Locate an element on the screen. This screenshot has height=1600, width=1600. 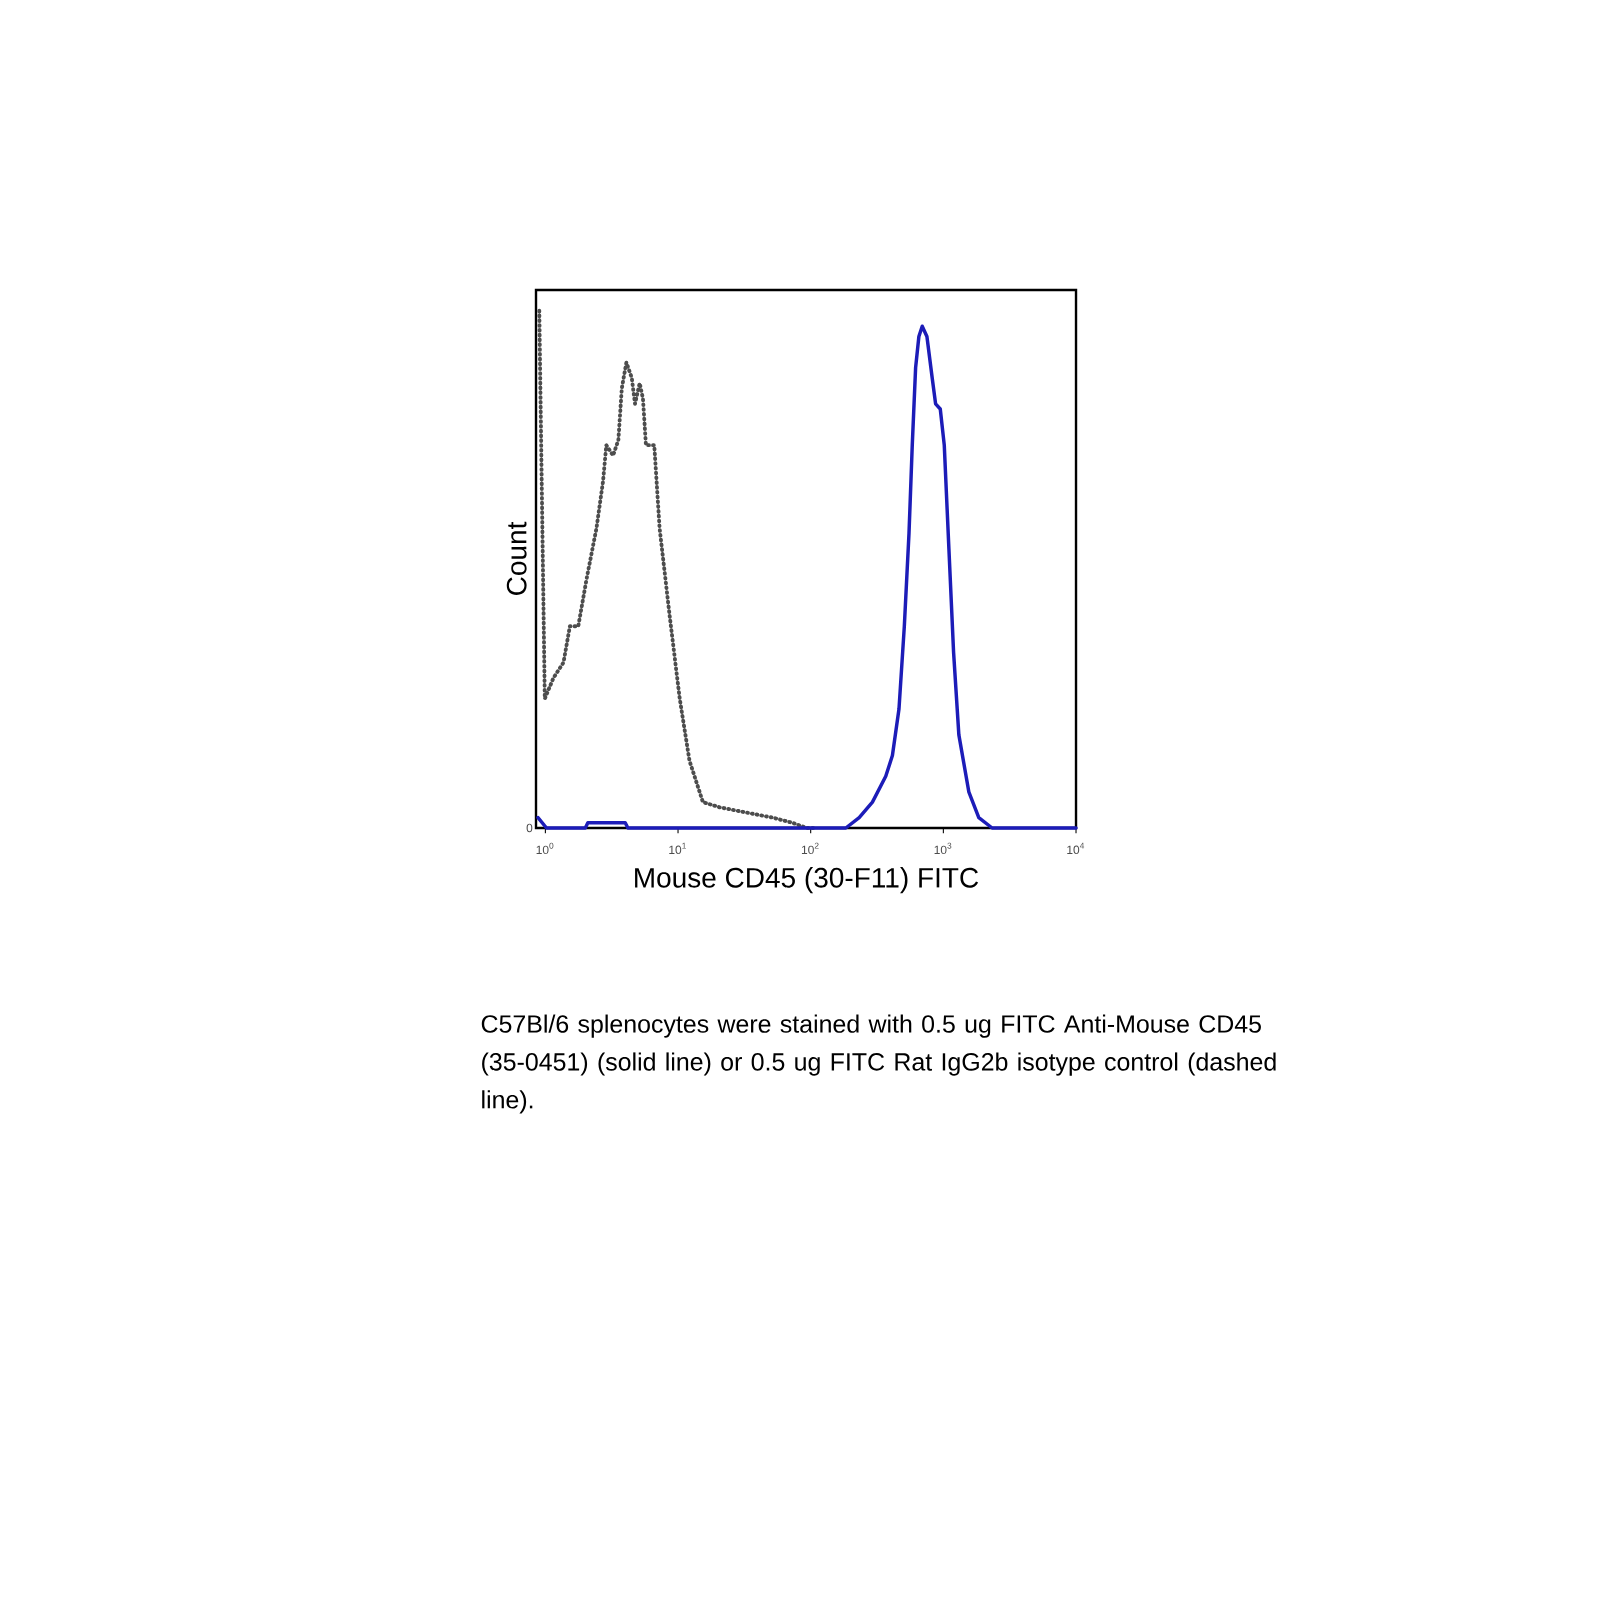
y-axis-title: Count is located at coordinates (516, 558).